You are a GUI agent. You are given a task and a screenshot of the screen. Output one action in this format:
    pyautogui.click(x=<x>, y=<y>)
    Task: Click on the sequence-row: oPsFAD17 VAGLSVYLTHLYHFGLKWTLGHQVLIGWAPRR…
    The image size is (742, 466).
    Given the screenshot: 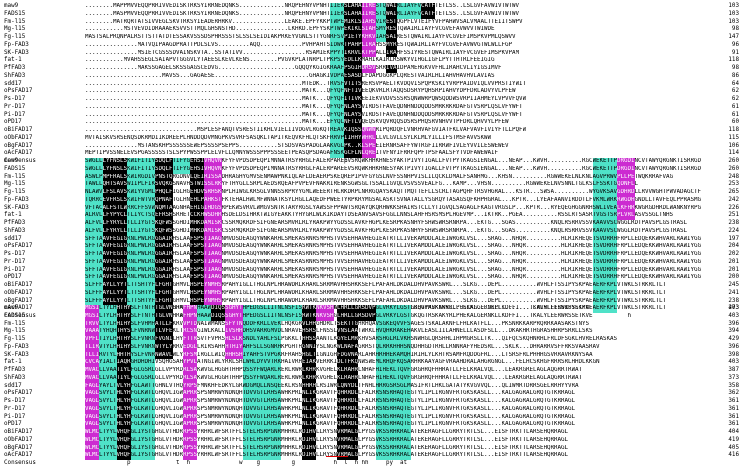 What is the action you would take?
    pyautogui.click(x=371, y=394)
    